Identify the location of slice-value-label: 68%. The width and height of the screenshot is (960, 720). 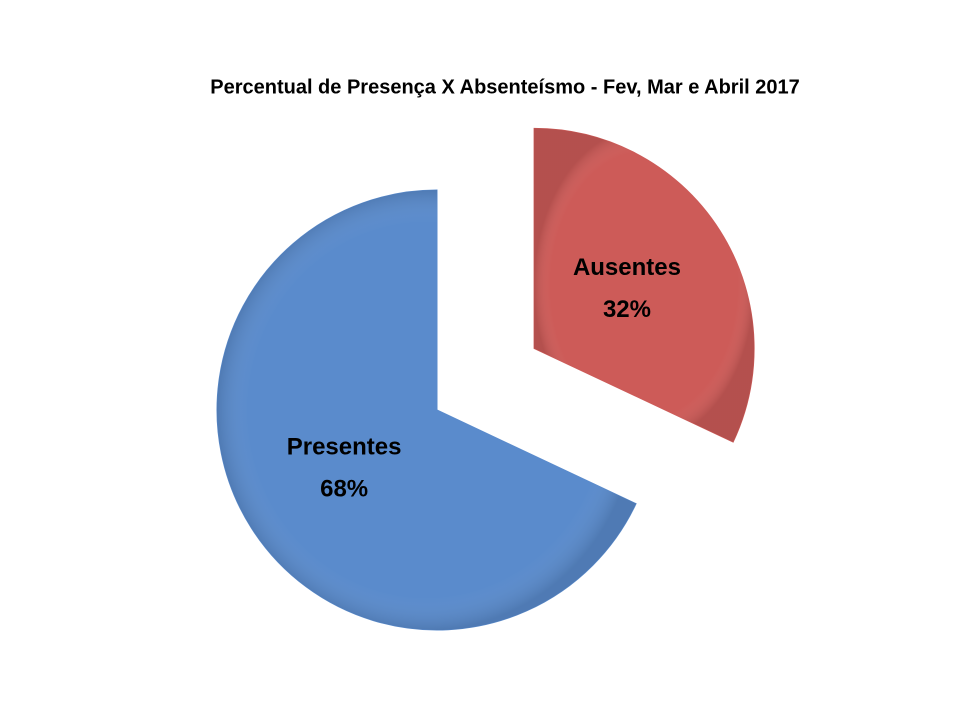
(344, 488).